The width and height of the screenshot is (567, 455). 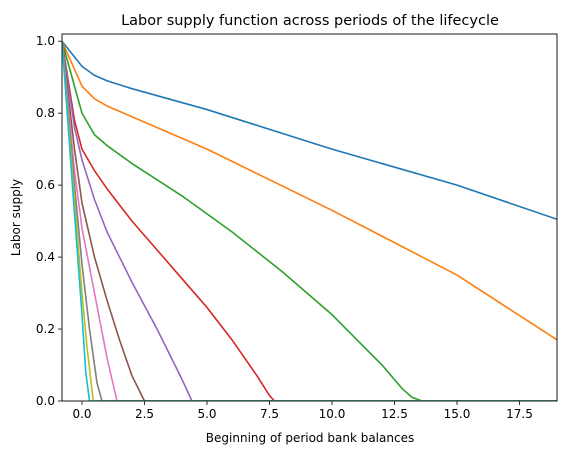 What do you see at coordinates (269, 414) in the screenshot?
I see `x-tick-label: 7.5` at bounding box center [269, 414].